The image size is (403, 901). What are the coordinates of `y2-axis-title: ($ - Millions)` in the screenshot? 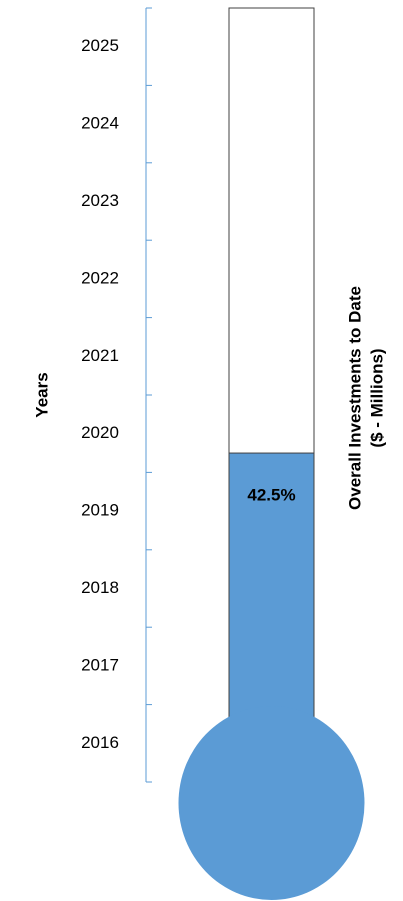 It's located at (376, 397).